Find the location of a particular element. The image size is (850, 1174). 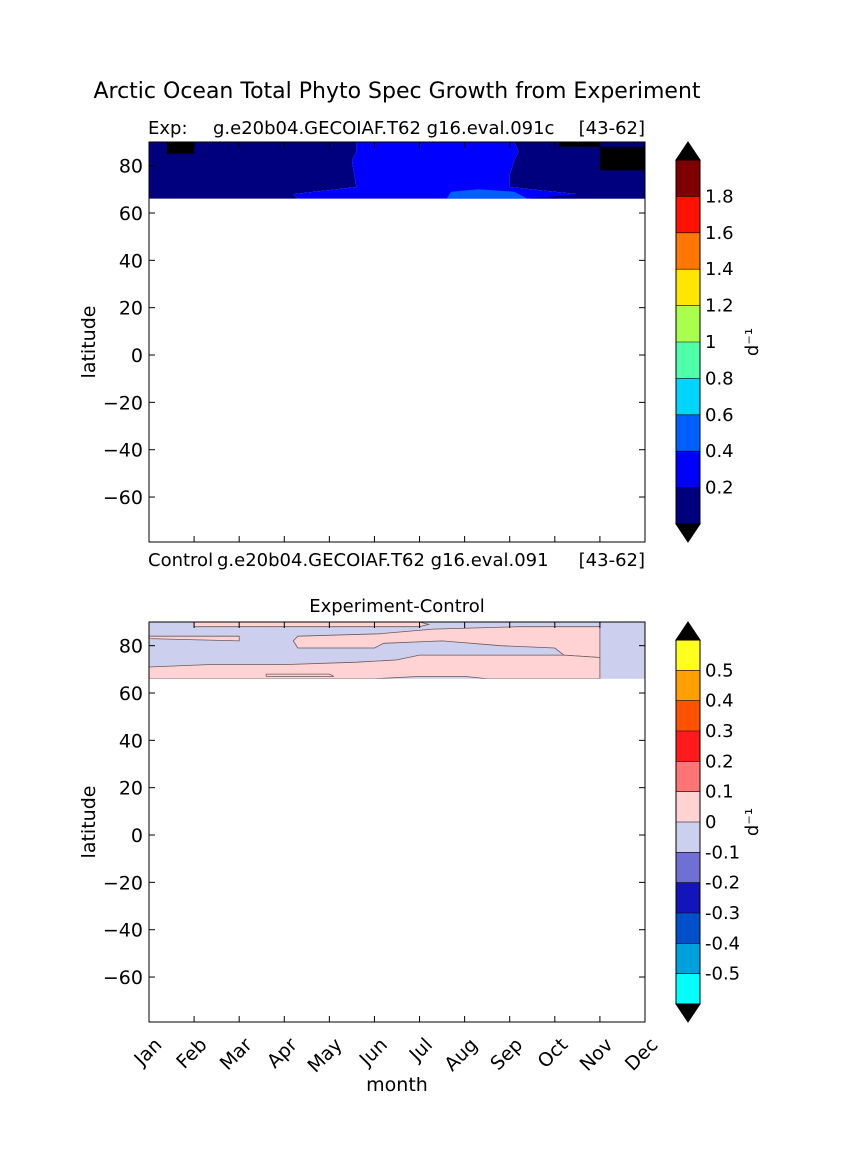

colorbar-tick-label: 0.8 is located at coordinates (719, 378).